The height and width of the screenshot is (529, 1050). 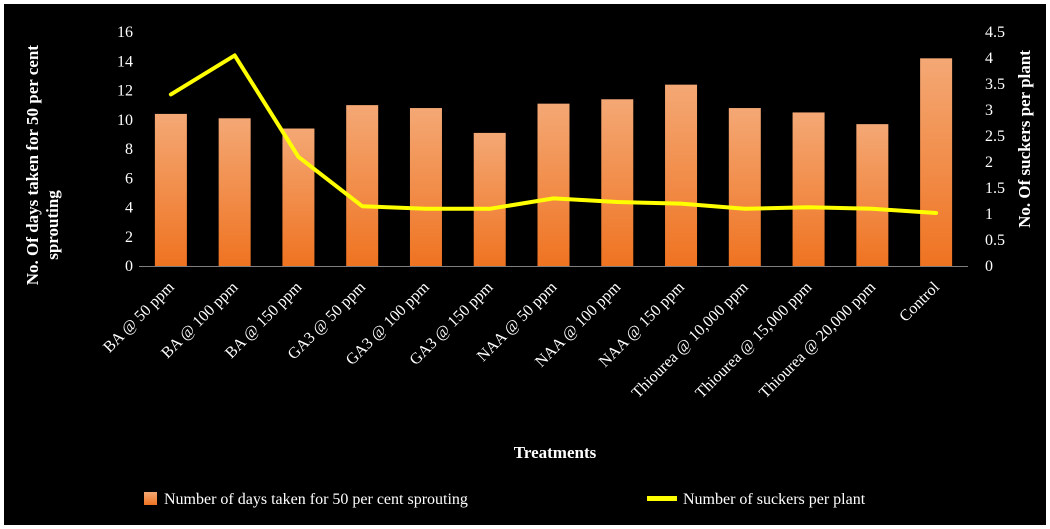 I want to click on right-tick-label: 4.5, so click(x=995, y=32).